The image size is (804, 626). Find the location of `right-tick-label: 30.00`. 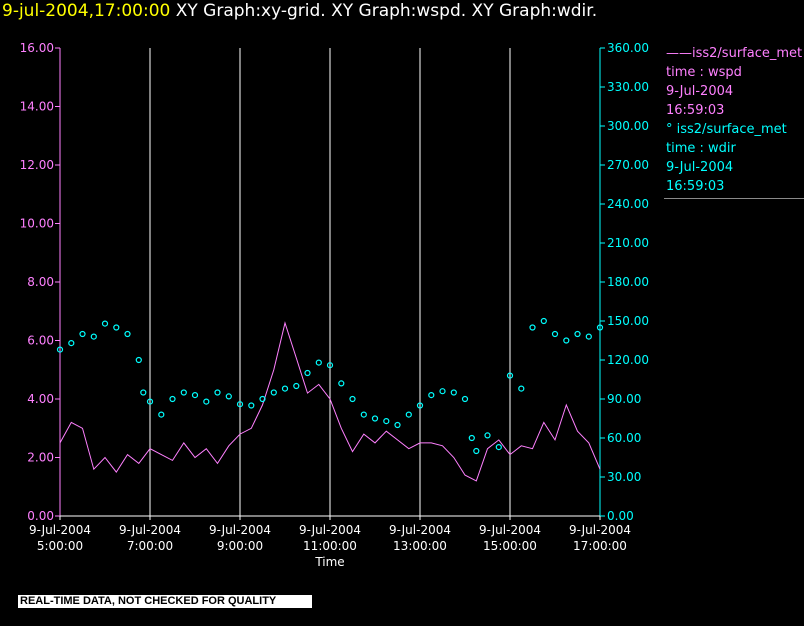

right-tick-label: 30.00 is located at coordinates (624, 477).